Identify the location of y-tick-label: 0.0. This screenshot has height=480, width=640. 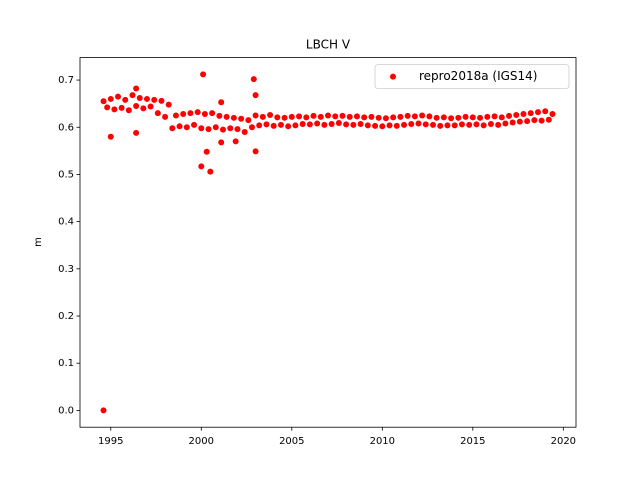
(66, 410).